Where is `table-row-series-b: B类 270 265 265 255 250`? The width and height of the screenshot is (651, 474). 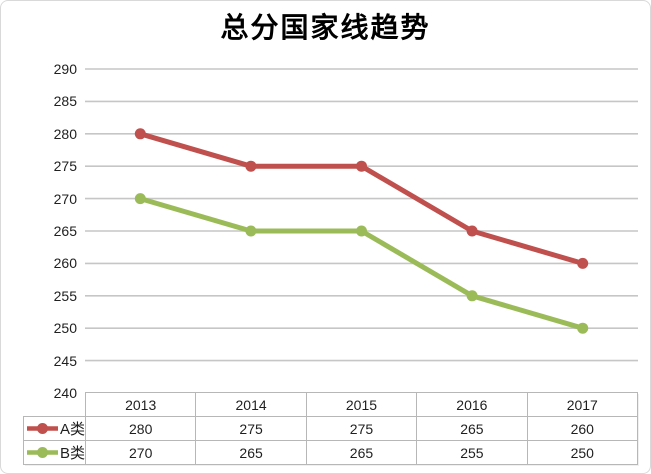 table-row-series-b: B类 270 265 265 255 250 is located at coordinates (331, 452).